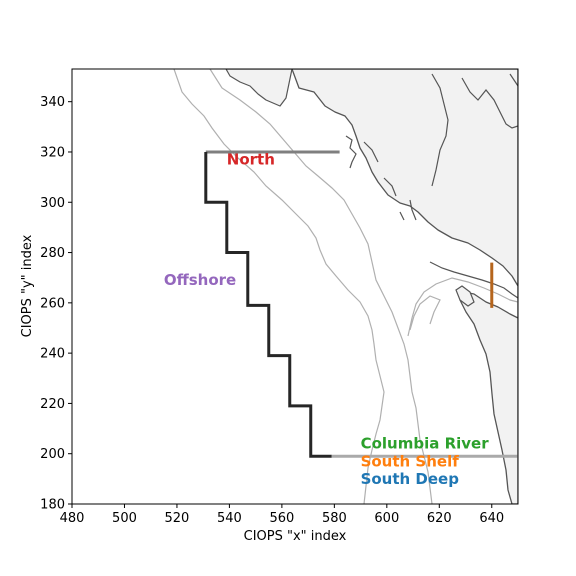 The height and width of the screenshot is (576, 576). I want to click on x-tick-label: 500, so click(124, 518).